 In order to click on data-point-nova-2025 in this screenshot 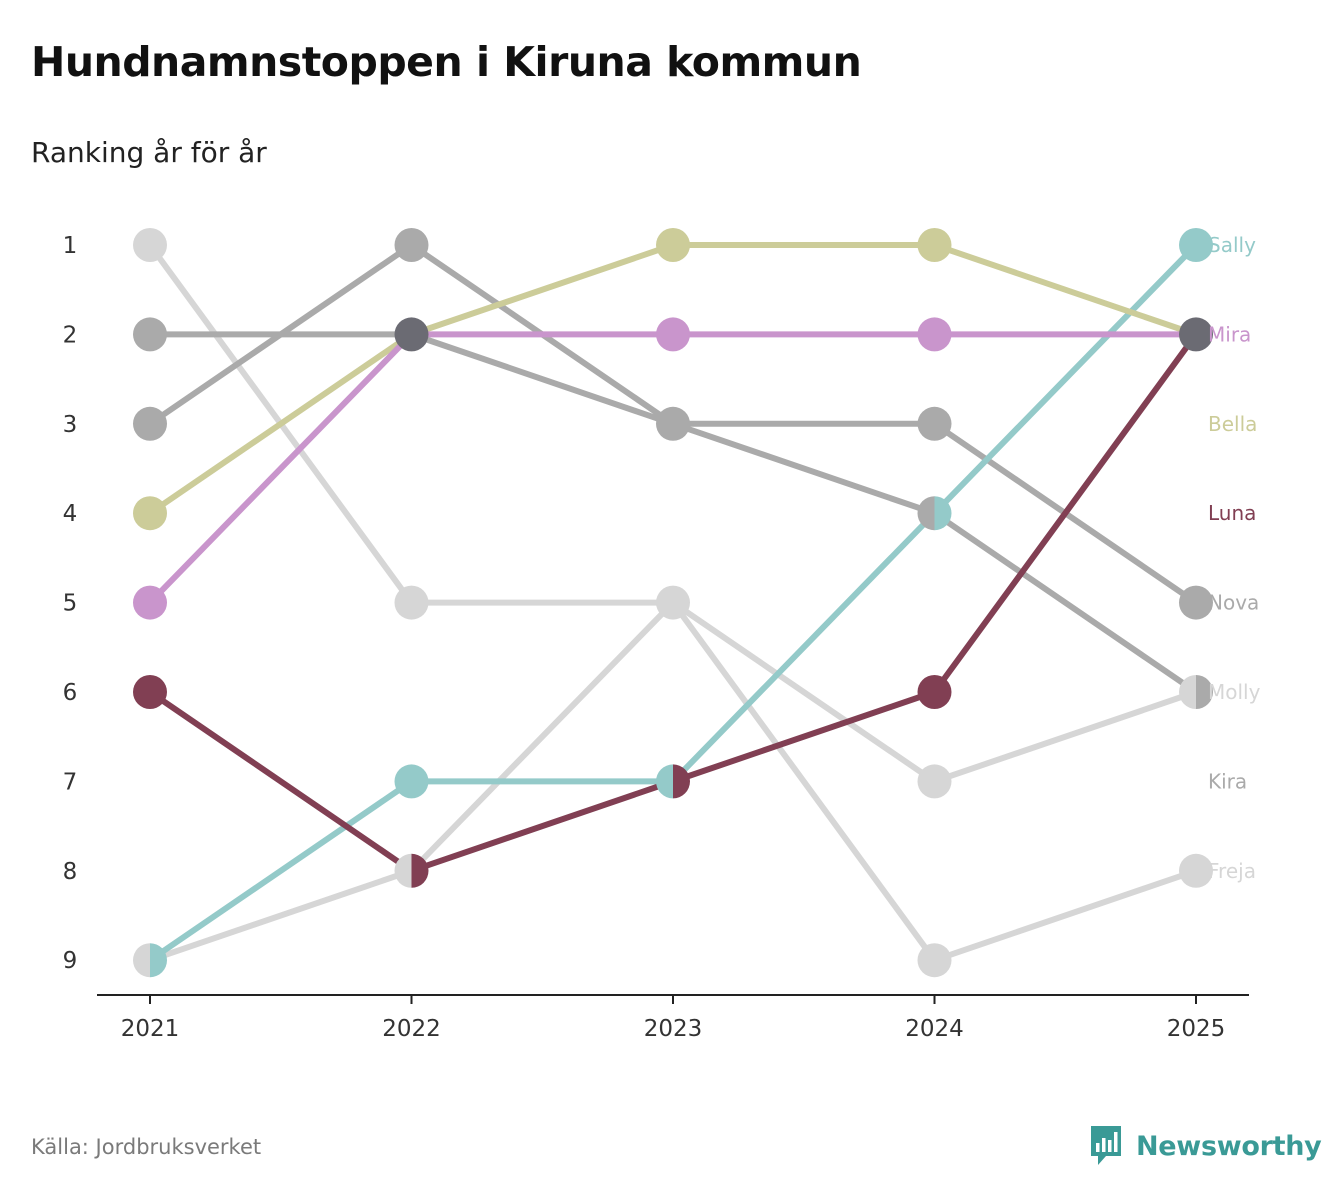, I will do `click(1196, 602)`.